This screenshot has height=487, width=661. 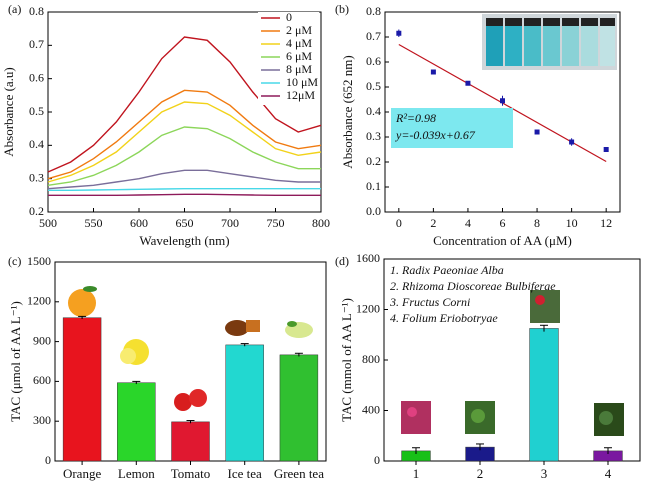 What do you see at coordinates (415, 118) in the screenshot?
I see `annotation: R²=0.98` at bounding box center [415, 118].